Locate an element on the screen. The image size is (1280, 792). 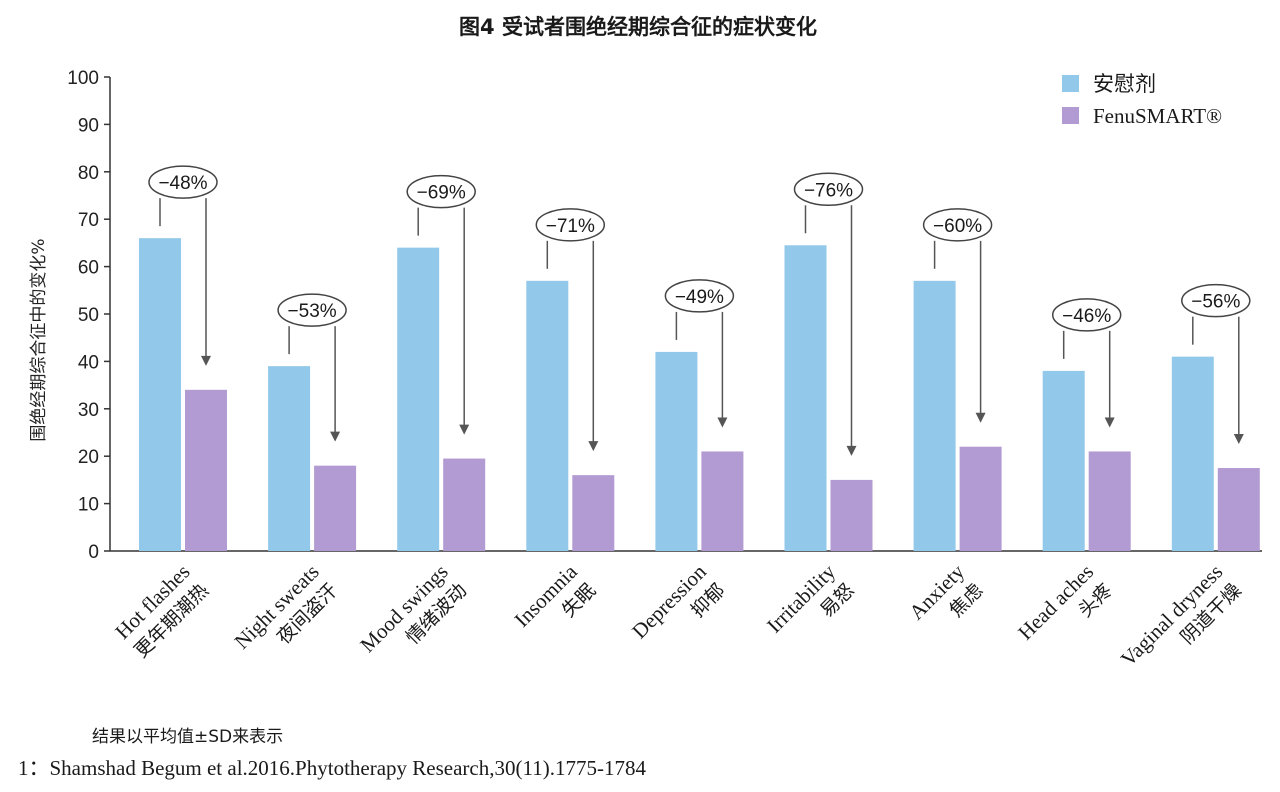
y-tick-label: 100 is located at coordinates (83, 78).